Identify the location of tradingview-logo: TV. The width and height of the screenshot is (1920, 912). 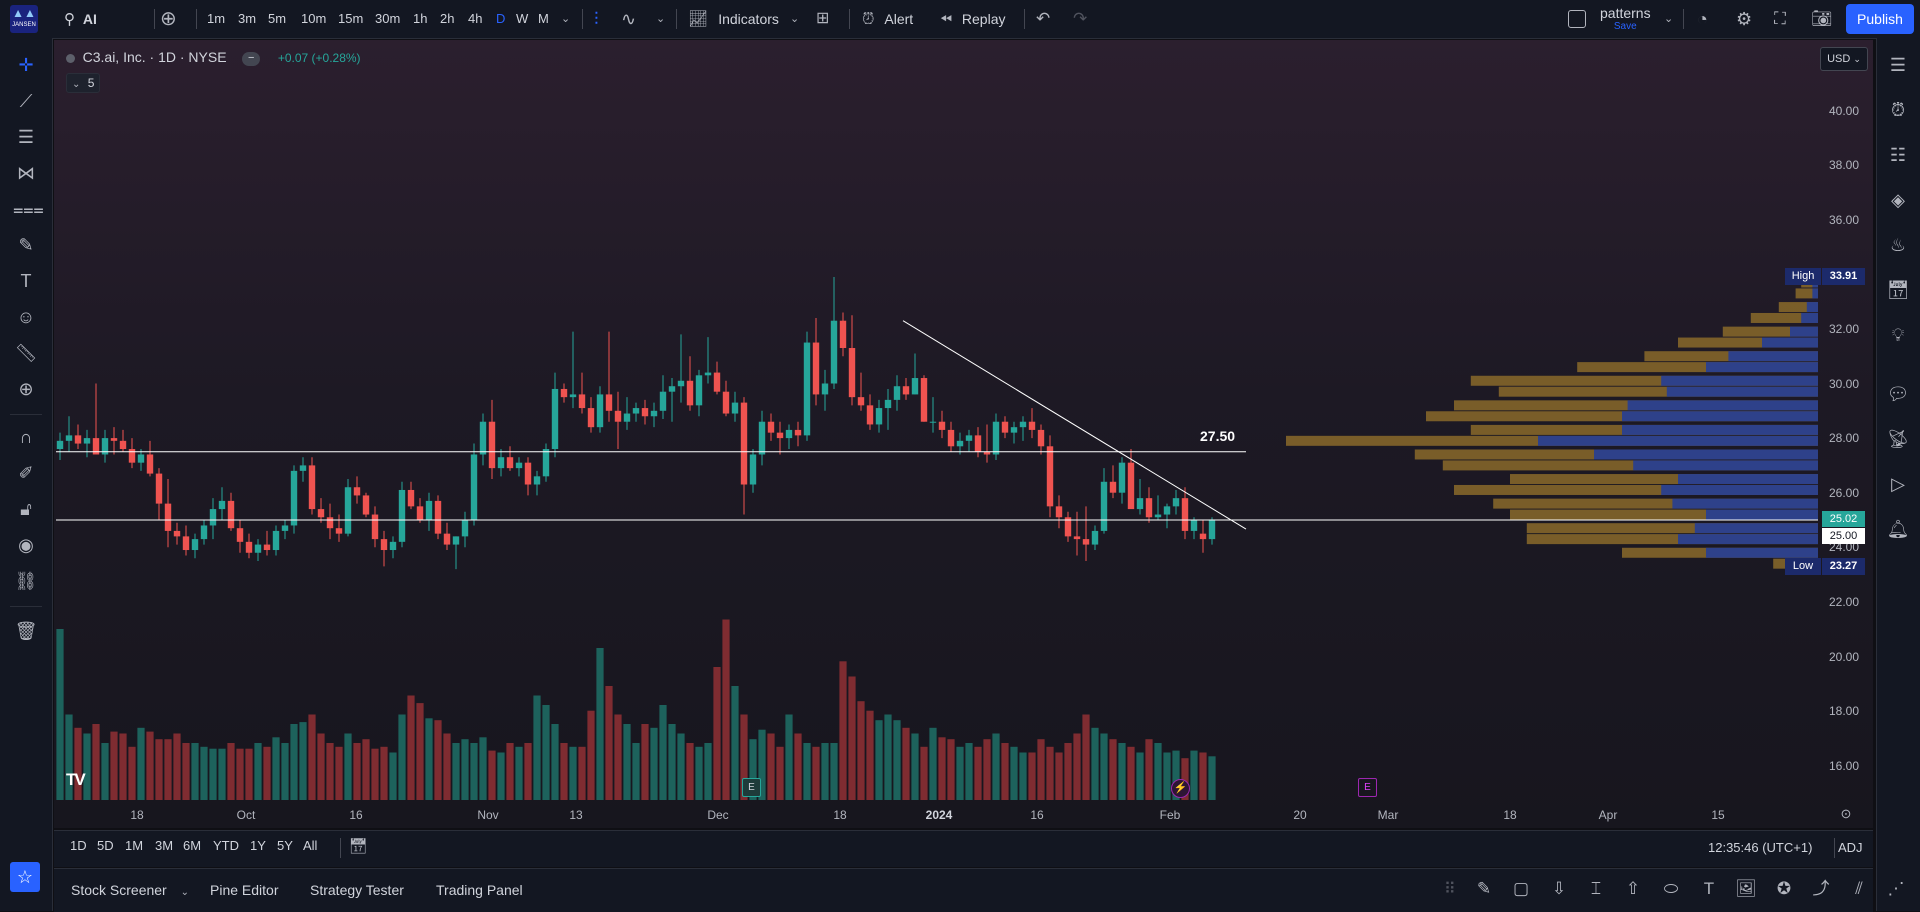
(76, 779).